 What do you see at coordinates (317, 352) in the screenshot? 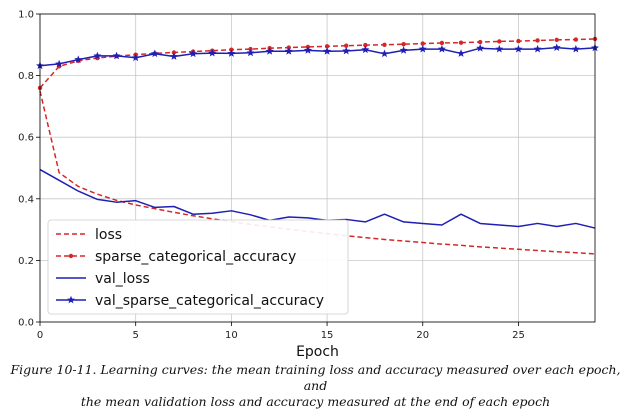
I see `x-axis-label: Epoch` at bounding box center [317, 352].